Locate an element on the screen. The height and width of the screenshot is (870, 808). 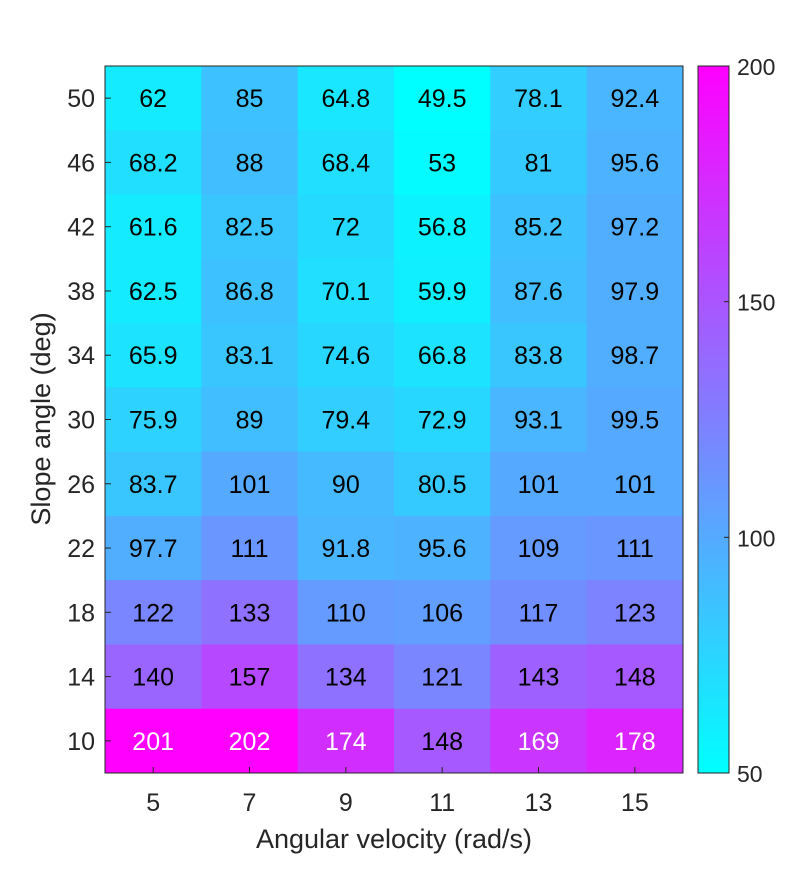
cell-value-label: 143 is located at coordinates (539, 678).